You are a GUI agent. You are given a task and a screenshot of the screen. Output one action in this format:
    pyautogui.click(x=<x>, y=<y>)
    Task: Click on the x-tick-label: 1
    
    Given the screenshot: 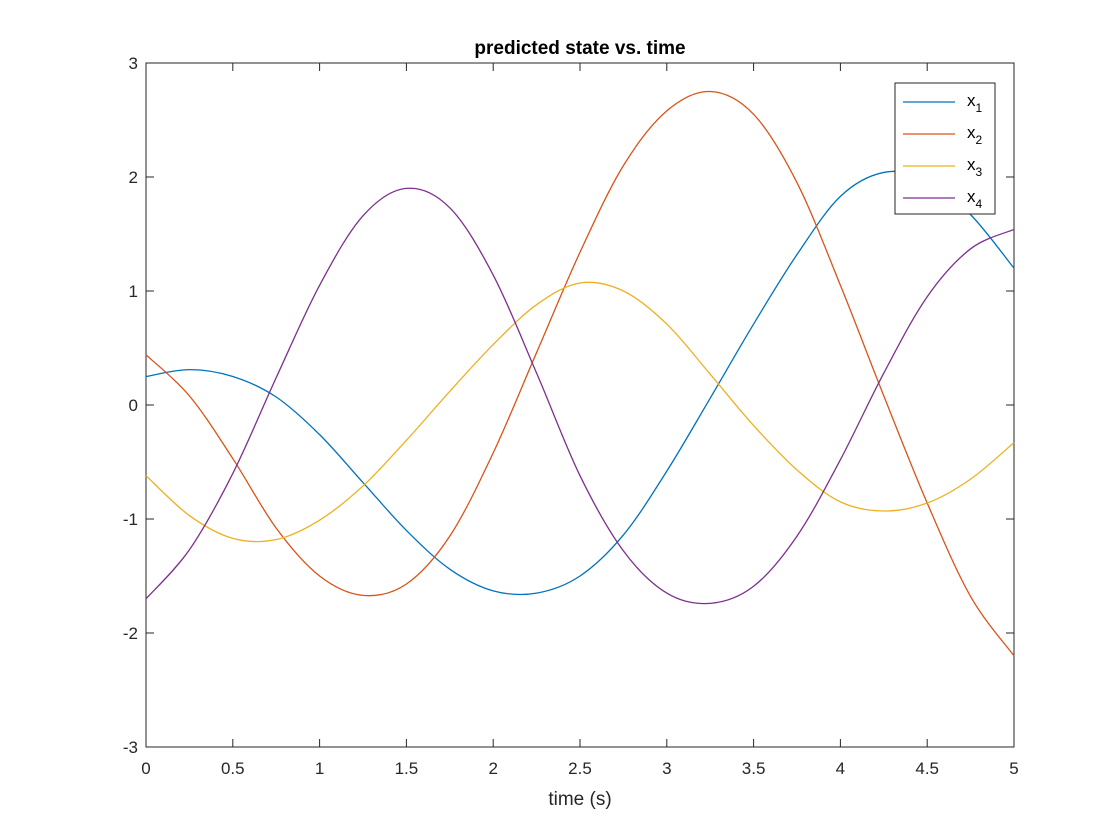 What is the action you would take?
    pyautogui.click(x=319, y=768)
    